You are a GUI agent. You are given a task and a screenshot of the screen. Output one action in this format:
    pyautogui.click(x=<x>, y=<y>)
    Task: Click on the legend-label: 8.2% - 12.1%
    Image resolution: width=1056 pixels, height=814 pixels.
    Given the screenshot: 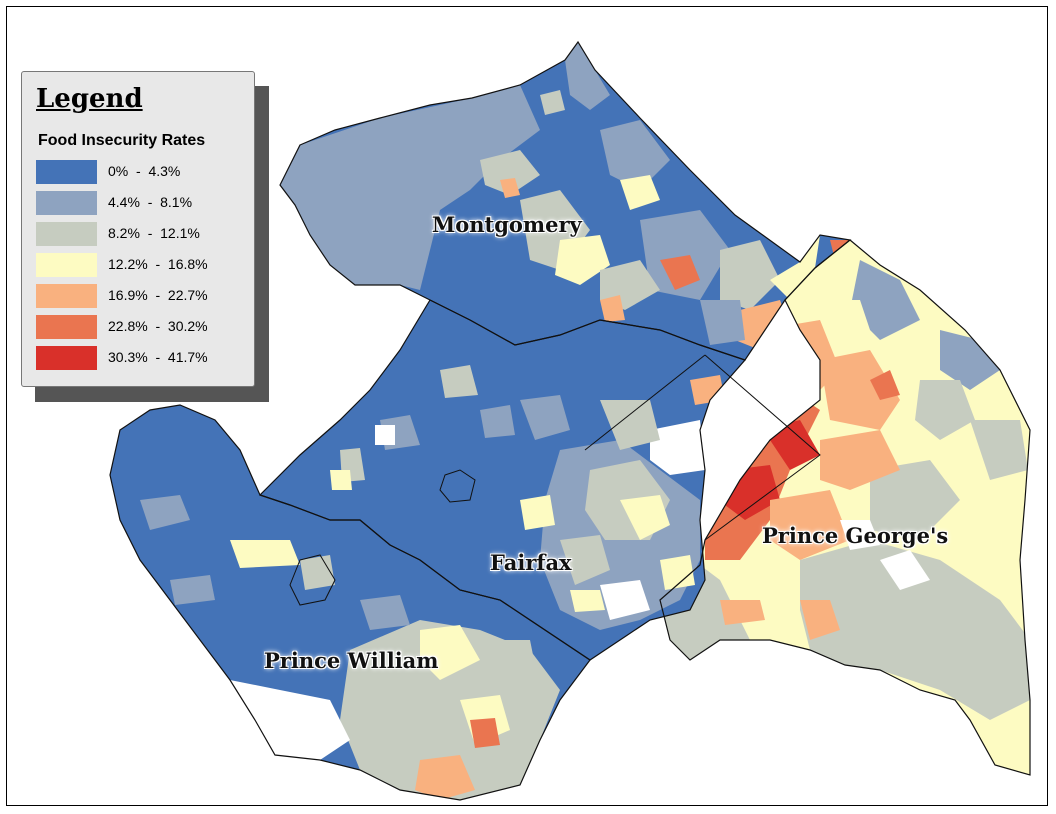 What is the action you would take?
    pyautogui.click(x=154, y=233)
    